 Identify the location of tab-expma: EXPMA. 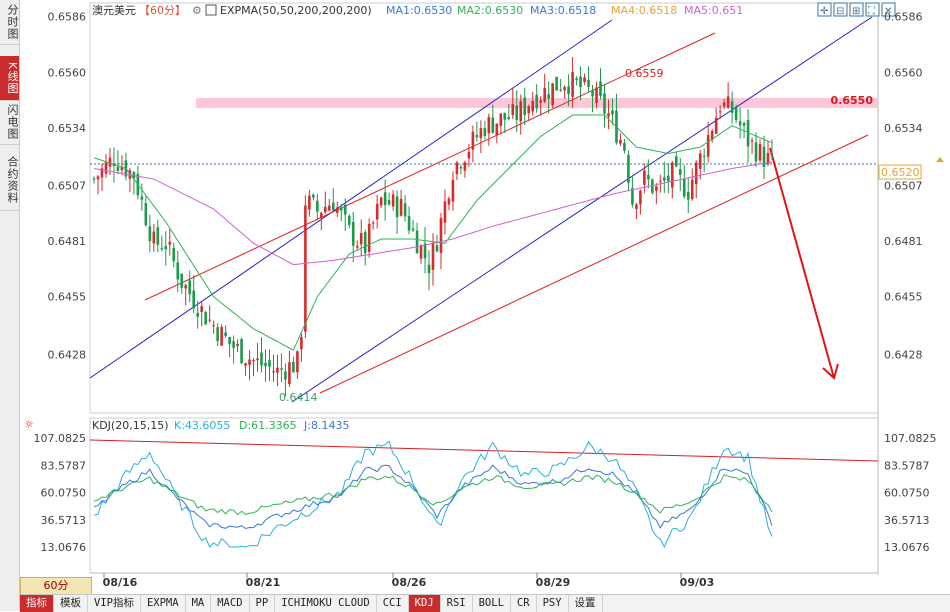
(163, 603).